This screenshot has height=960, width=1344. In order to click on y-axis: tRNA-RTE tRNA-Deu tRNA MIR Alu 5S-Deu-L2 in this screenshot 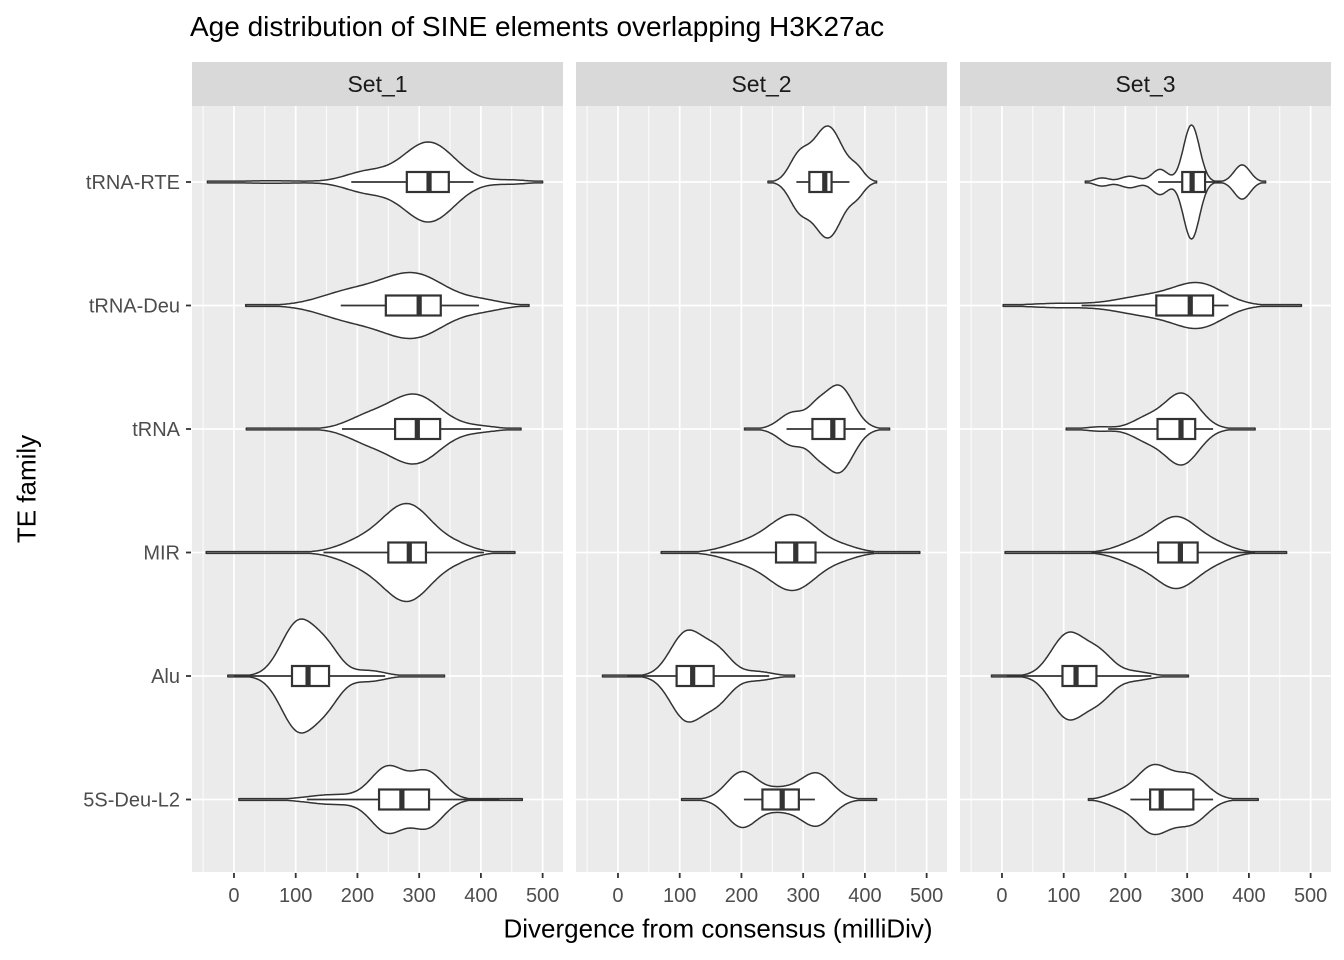, I will do `click(137, 492)`.